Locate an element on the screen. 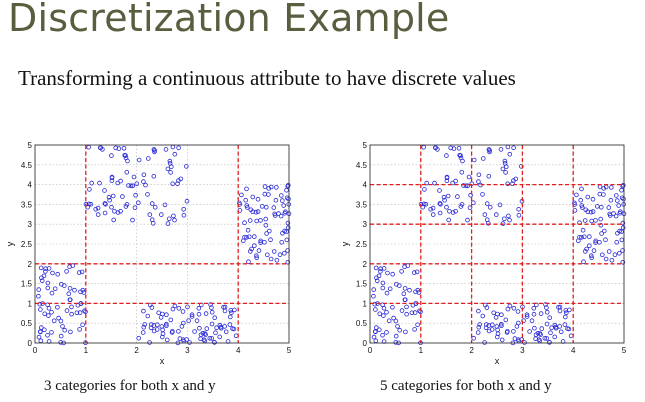  y-axis-label: y is located at coordinates (10, 243).